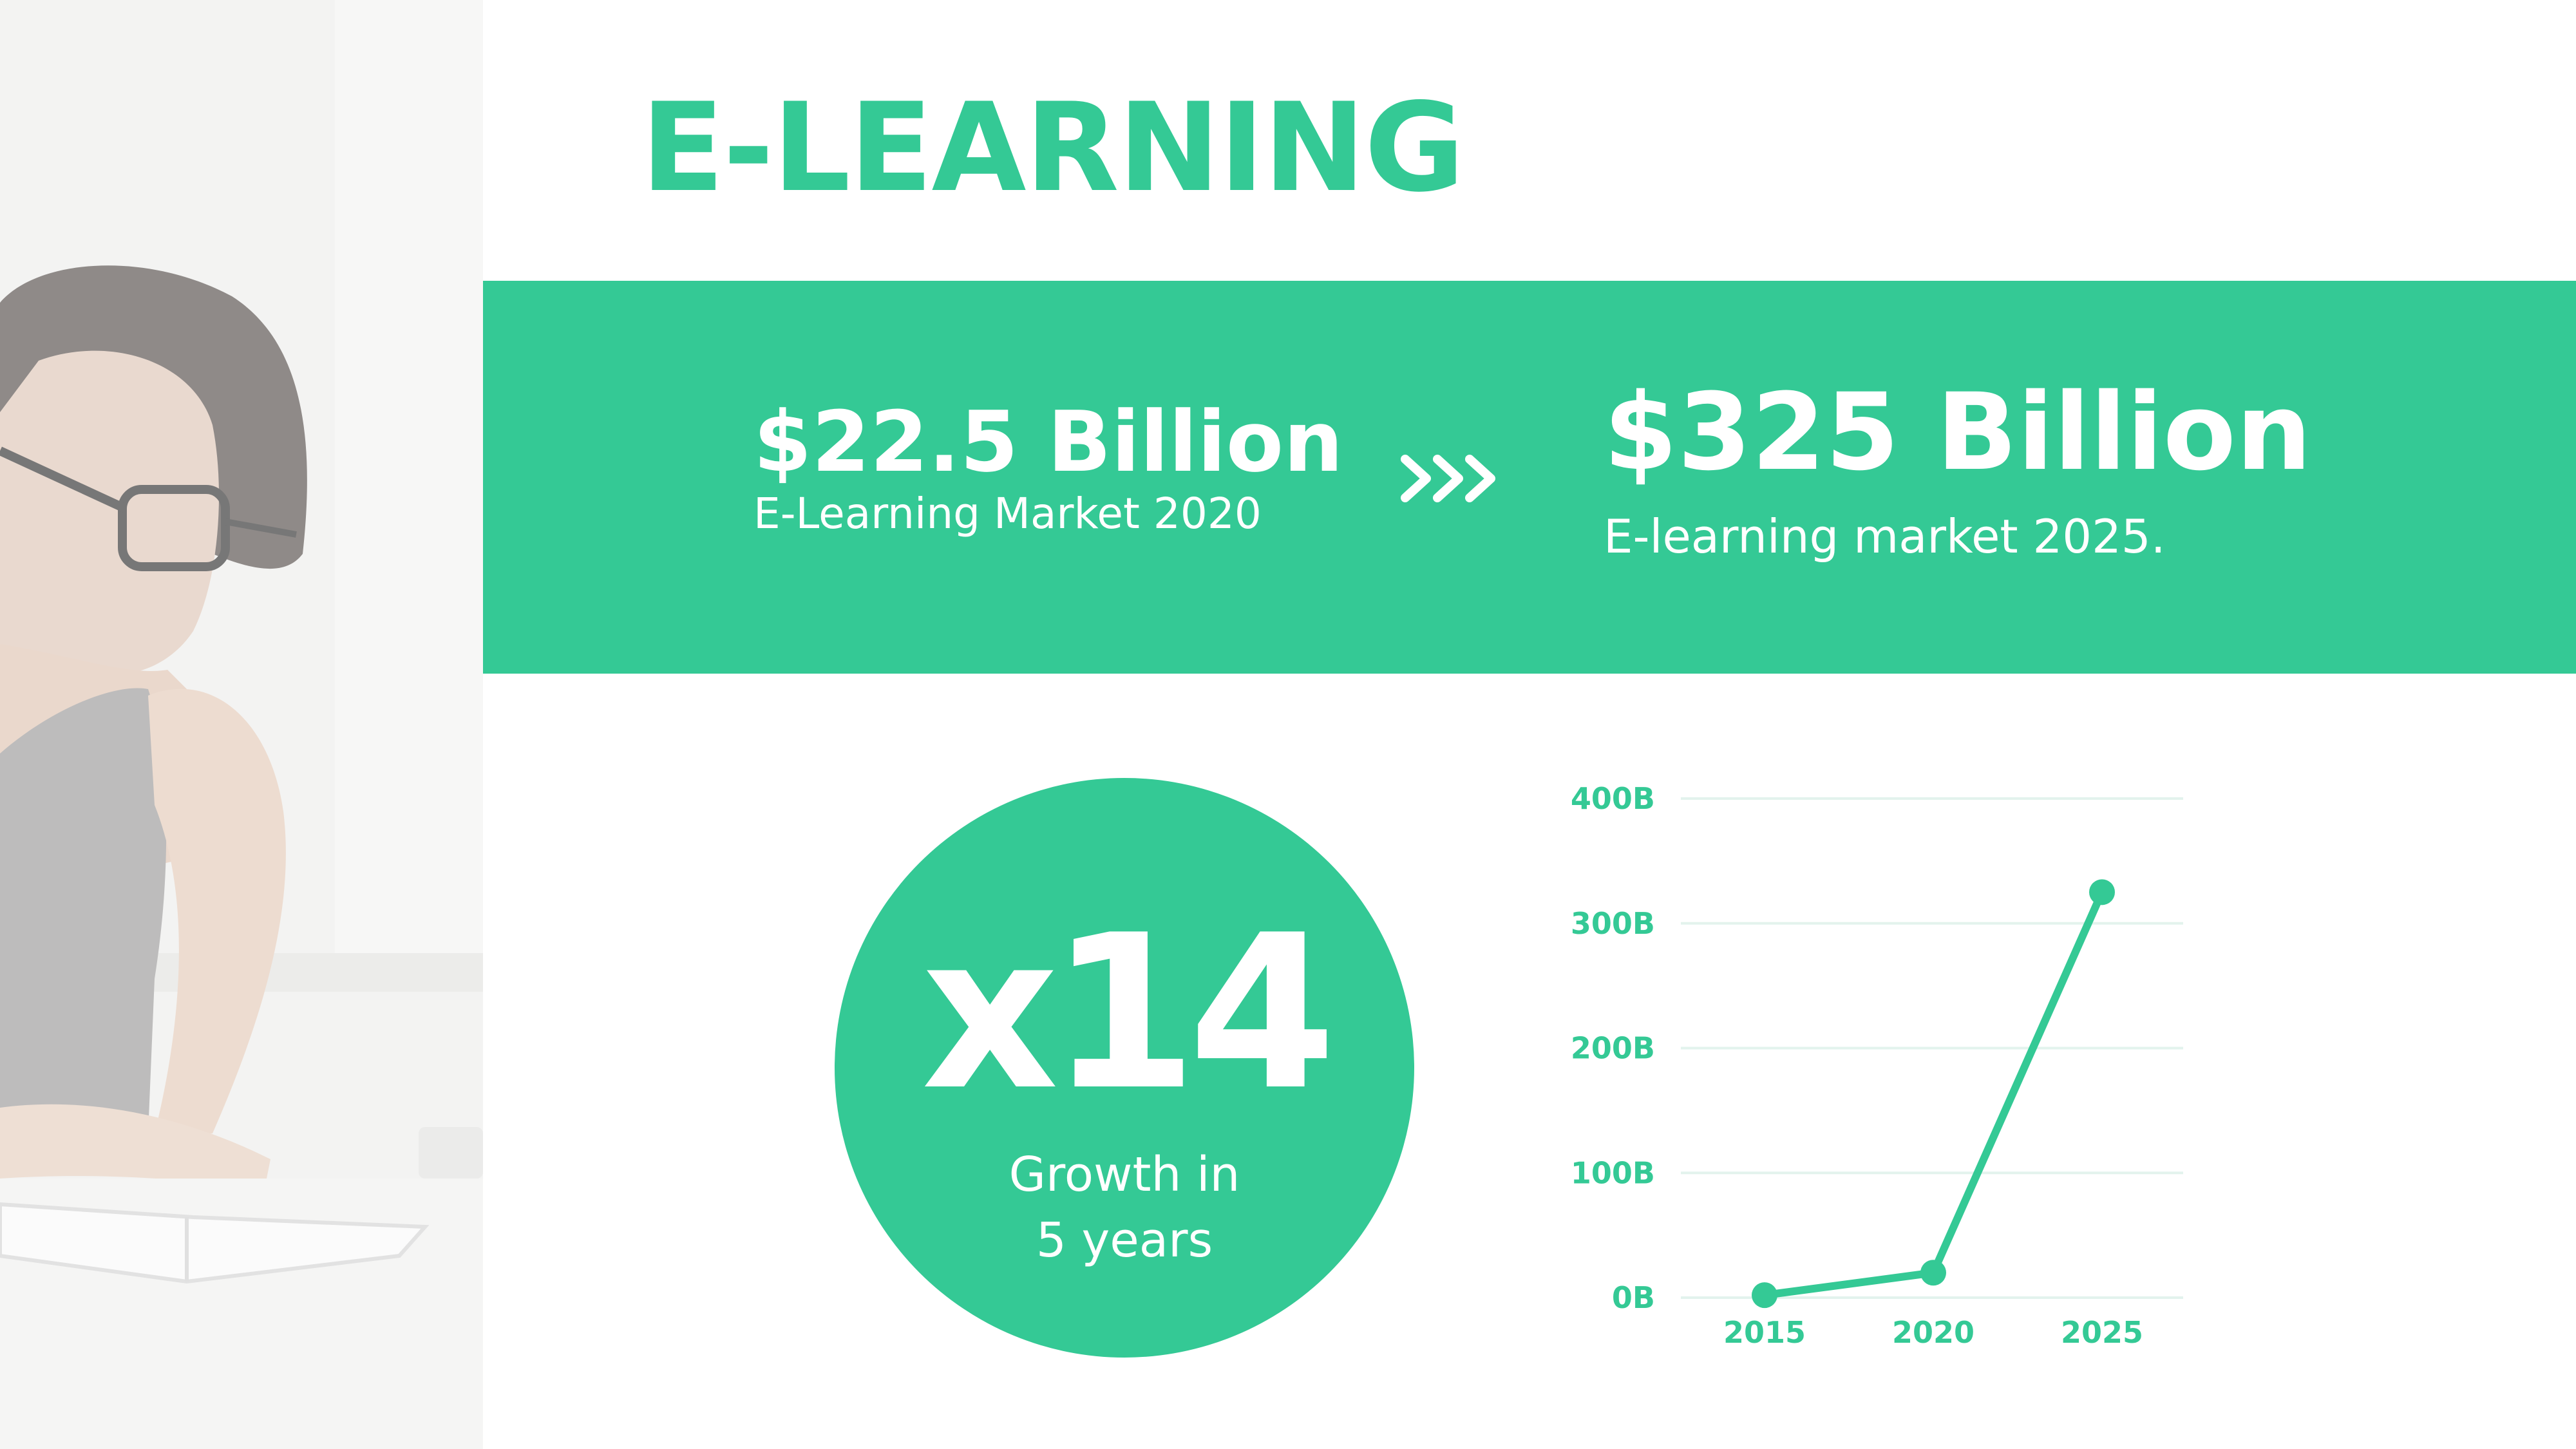 Image resolution: width=2576 pixels, height=1449 pixels. I want to click on chart-gridlines, so click(1932, 1048).